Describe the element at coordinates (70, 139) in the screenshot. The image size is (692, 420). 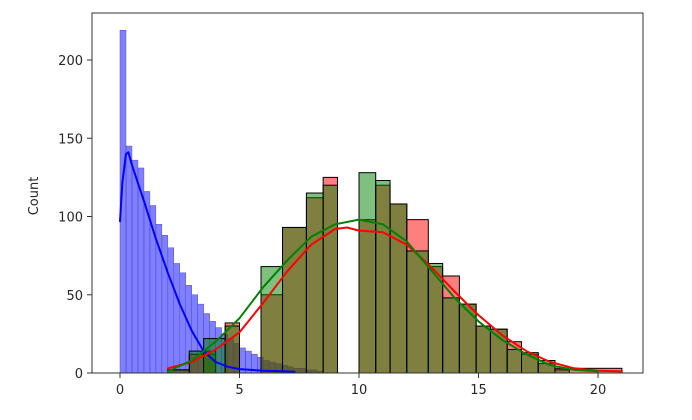
I see `y-tick-label: 150` at that location.